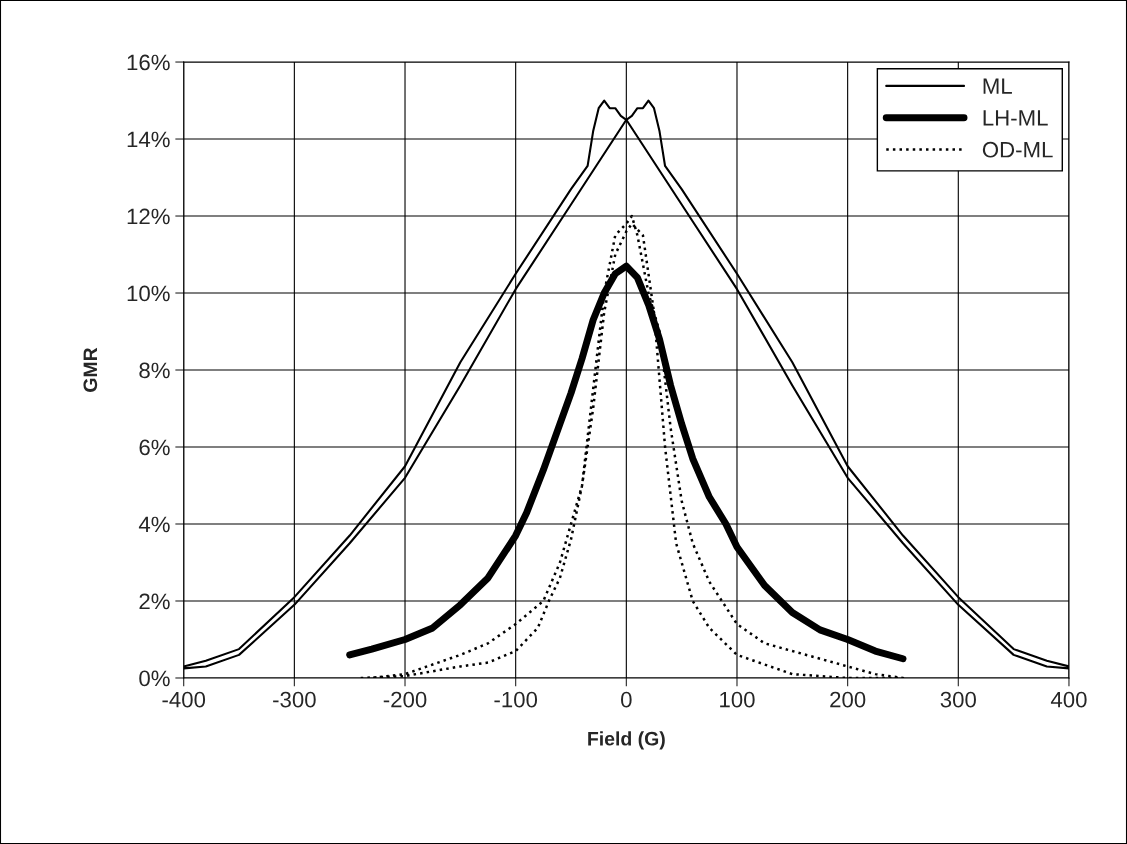  What do you see at coordinates (848, 699) in the screenshot?
I see `x-tick-label: 200` at bounding box center [848, 699].